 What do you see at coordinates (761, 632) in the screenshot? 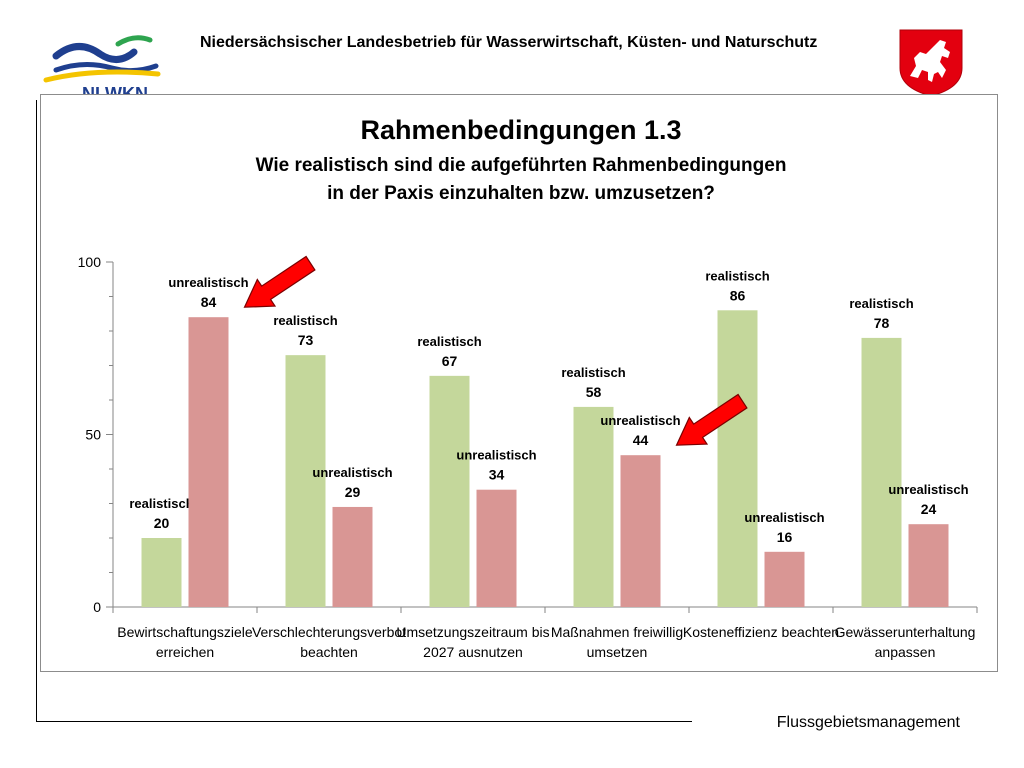
I see `x-category-label: Kosteneffizienz beachten` at bounding box center [761, 632].